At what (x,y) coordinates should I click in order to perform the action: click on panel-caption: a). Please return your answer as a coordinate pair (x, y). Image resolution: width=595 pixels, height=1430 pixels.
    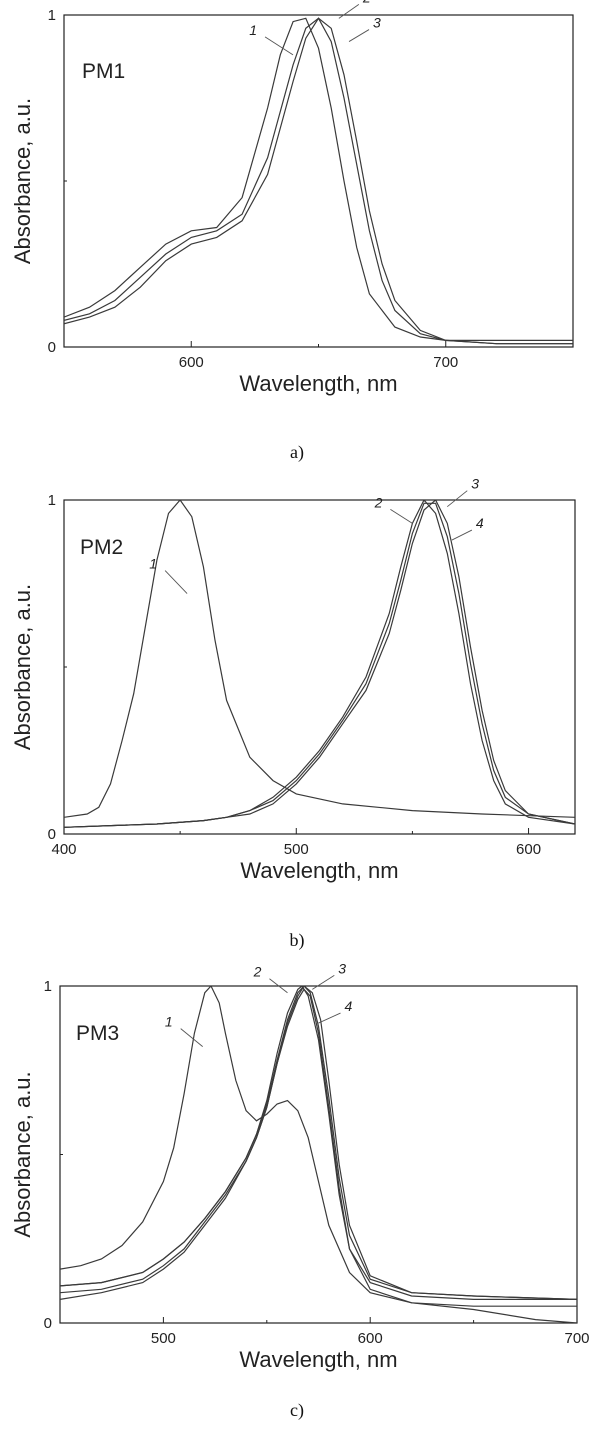
    Looking at the image, I should click on (297, 452).